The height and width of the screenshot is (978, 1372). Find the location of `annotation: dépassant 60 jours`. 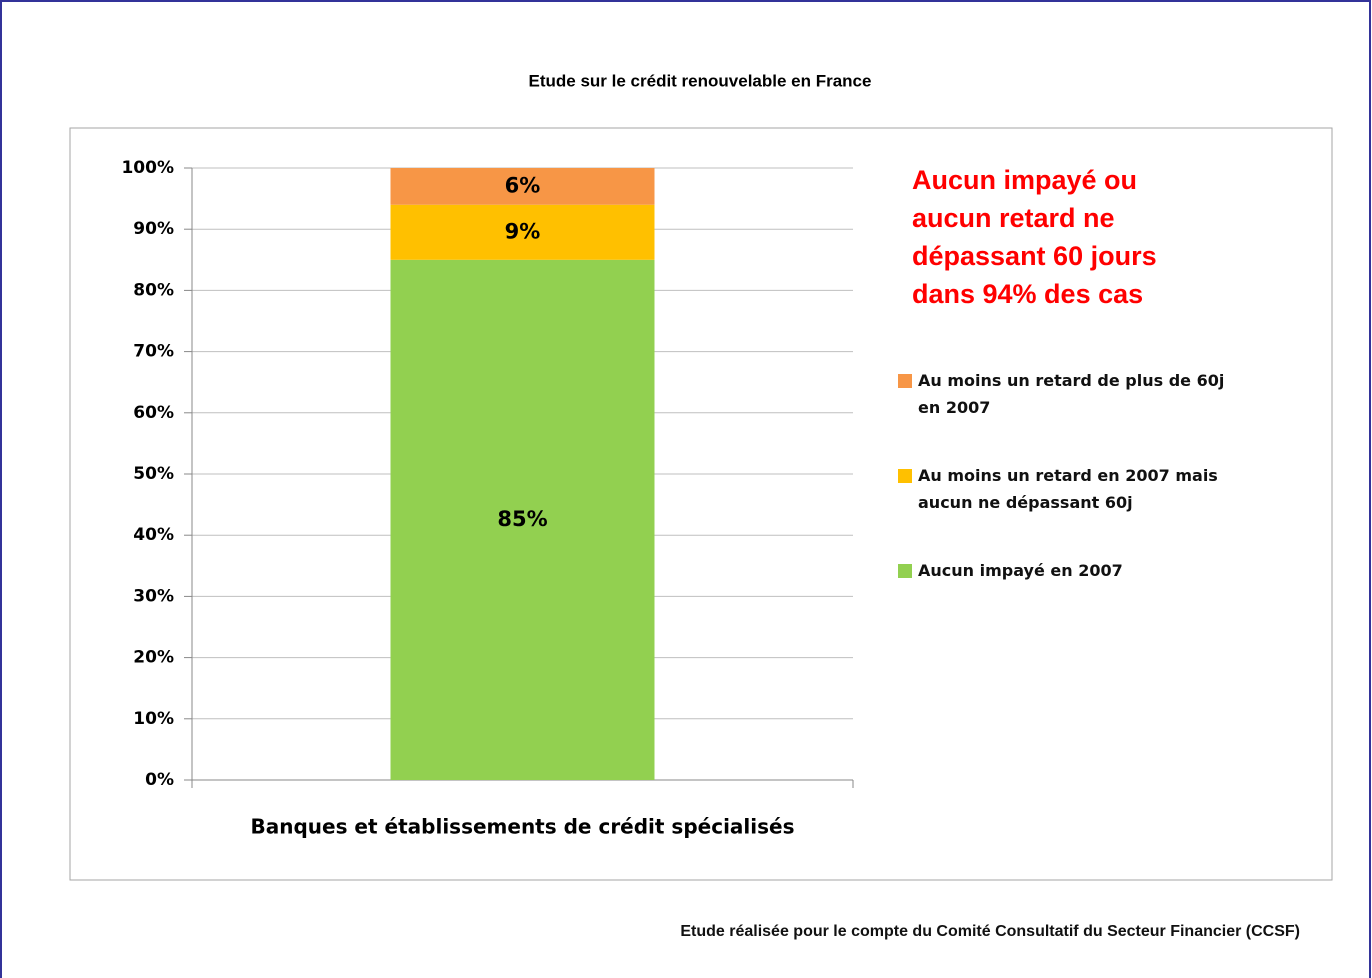

annotation: dépassant 60 jours is located at coordinates (1034, 256).